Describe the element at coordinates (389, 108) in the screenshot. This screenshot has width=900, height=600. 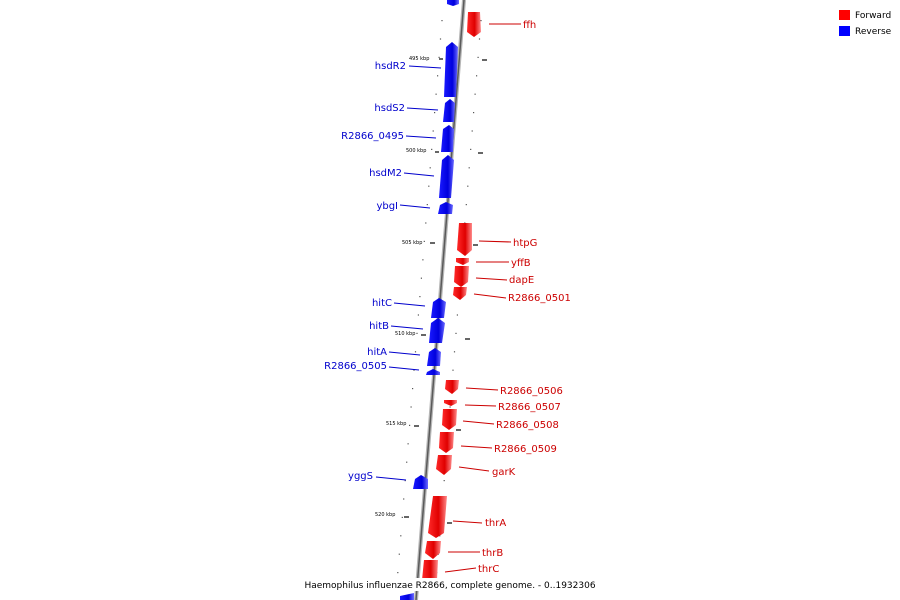
I see `gene-label-hsdS2: hsdS2` at that location.